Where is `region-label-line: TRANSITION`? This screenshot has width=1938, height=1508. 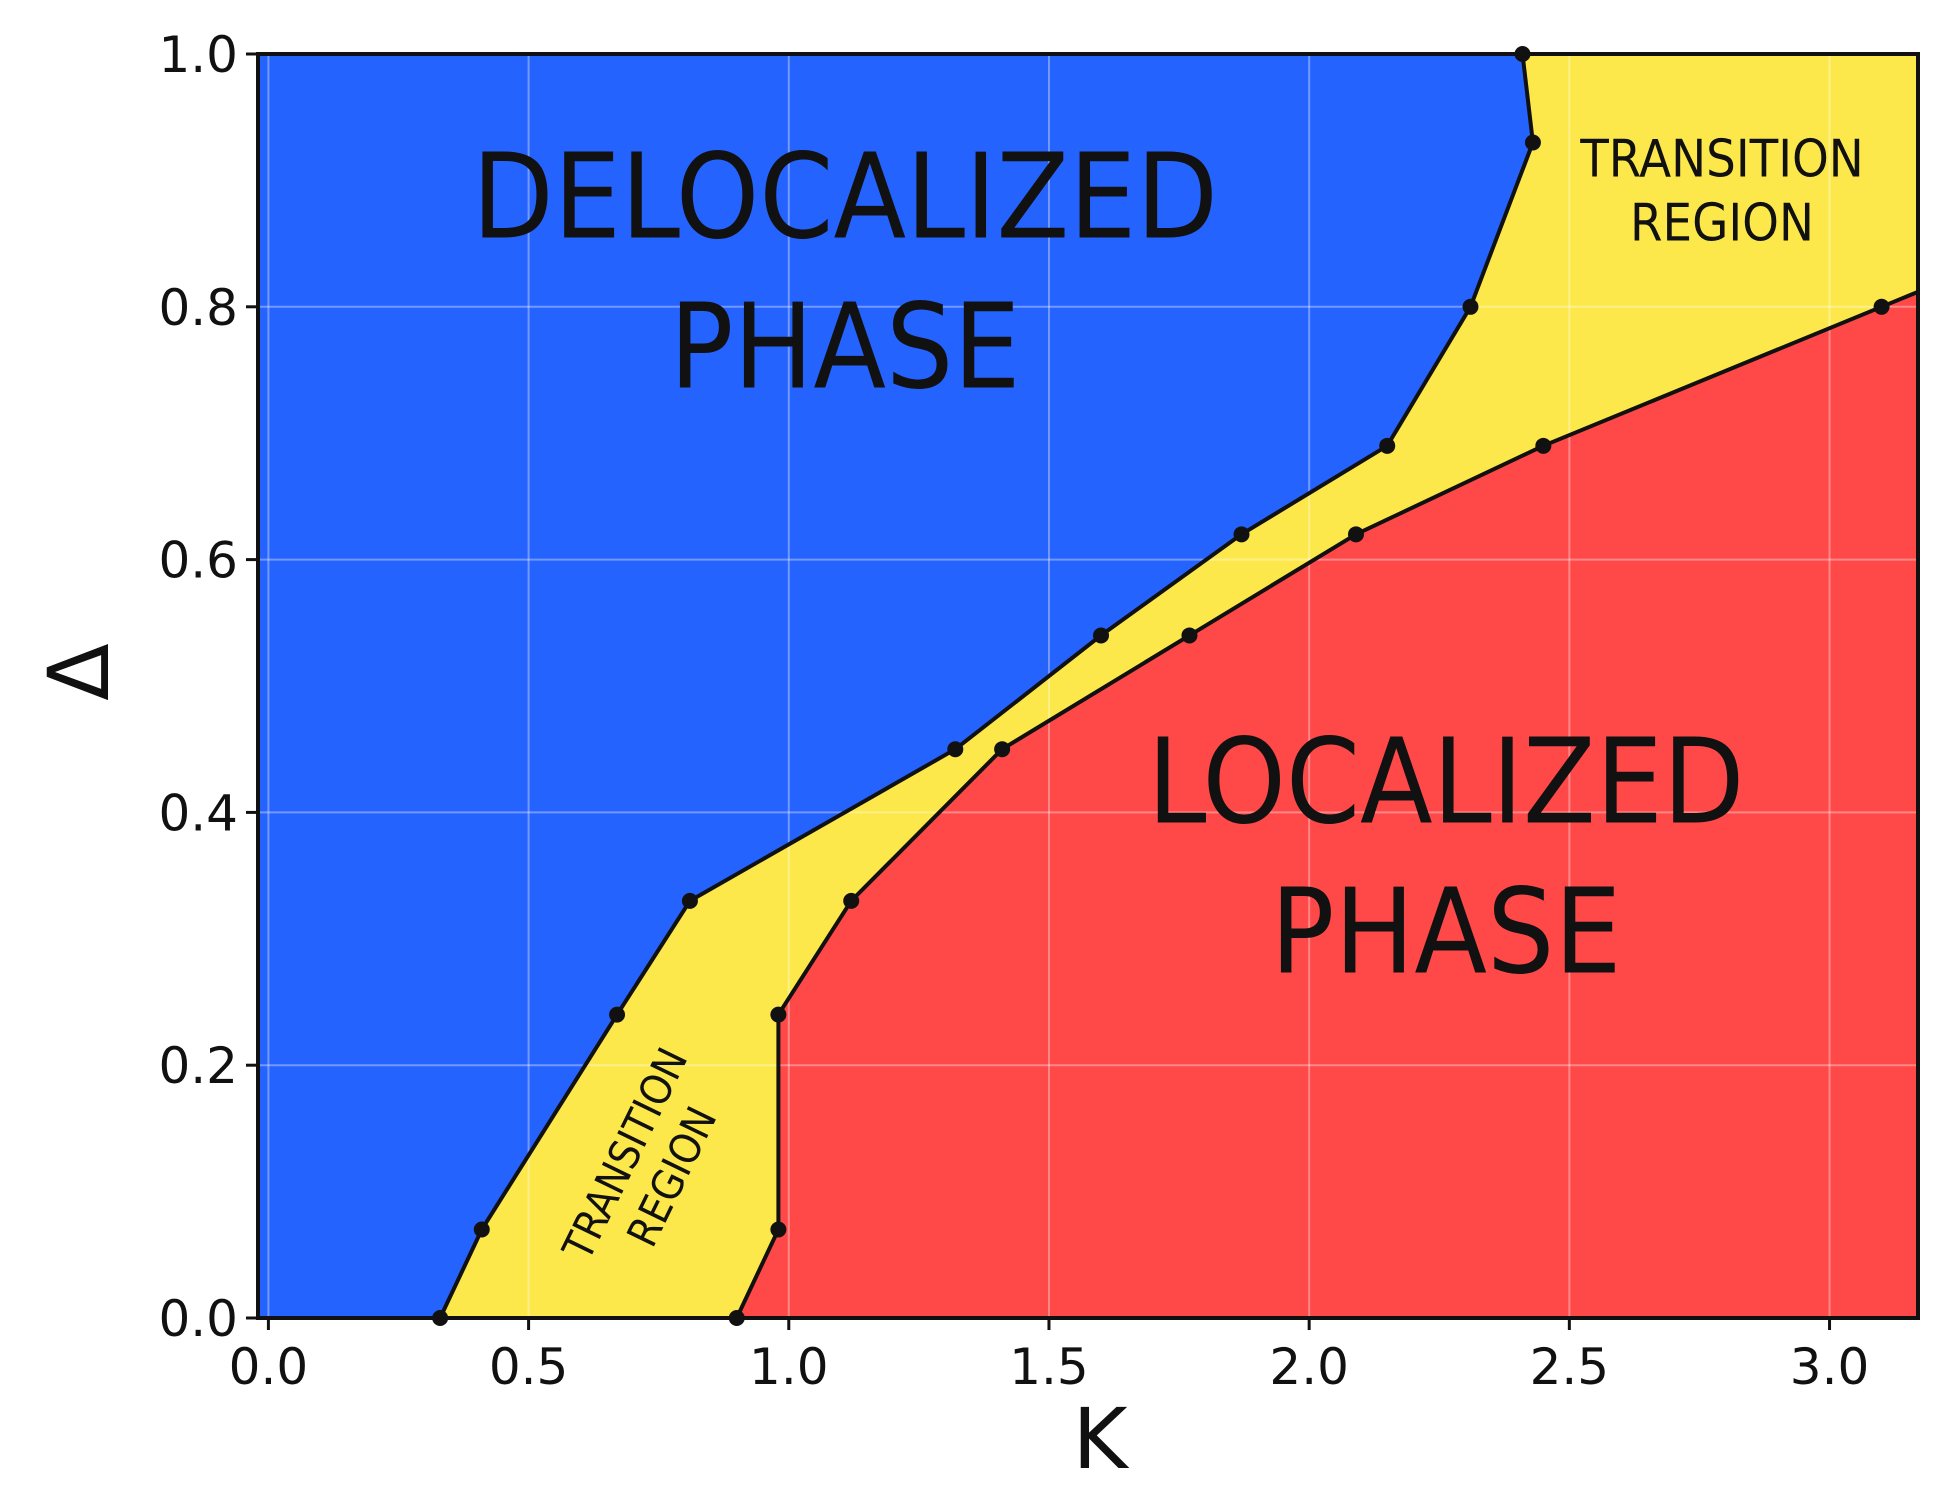
region-label-line: TRANSITION is located at coordinates (1721, 160).